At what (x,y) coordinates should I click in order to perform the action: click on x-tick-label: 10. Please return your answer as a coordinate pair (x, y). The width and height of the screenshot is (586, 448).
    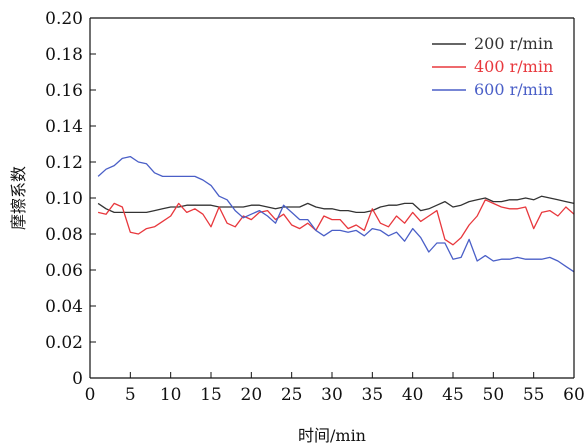
    Looking at the image, I should click on (171, 395).